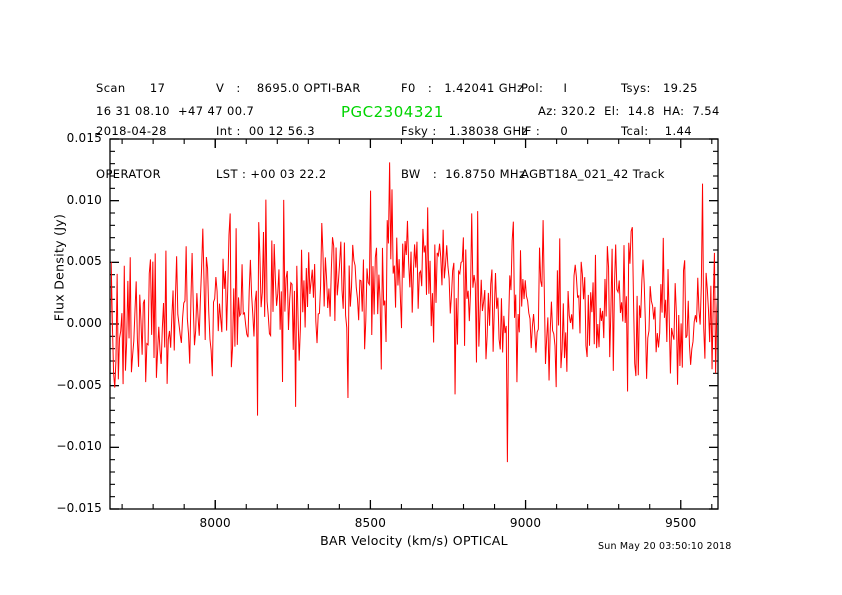 Image resolution: width=842 pixels, height=595 pixels. I want to click on plot-timestamp: Sun May 20 03:50:10 2018, so click(665, 546).